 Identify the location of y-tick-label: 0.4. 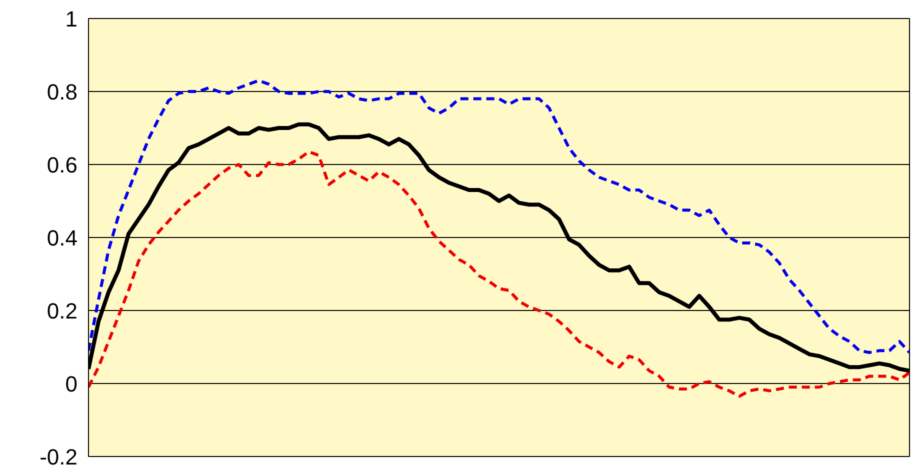
(62, 238).